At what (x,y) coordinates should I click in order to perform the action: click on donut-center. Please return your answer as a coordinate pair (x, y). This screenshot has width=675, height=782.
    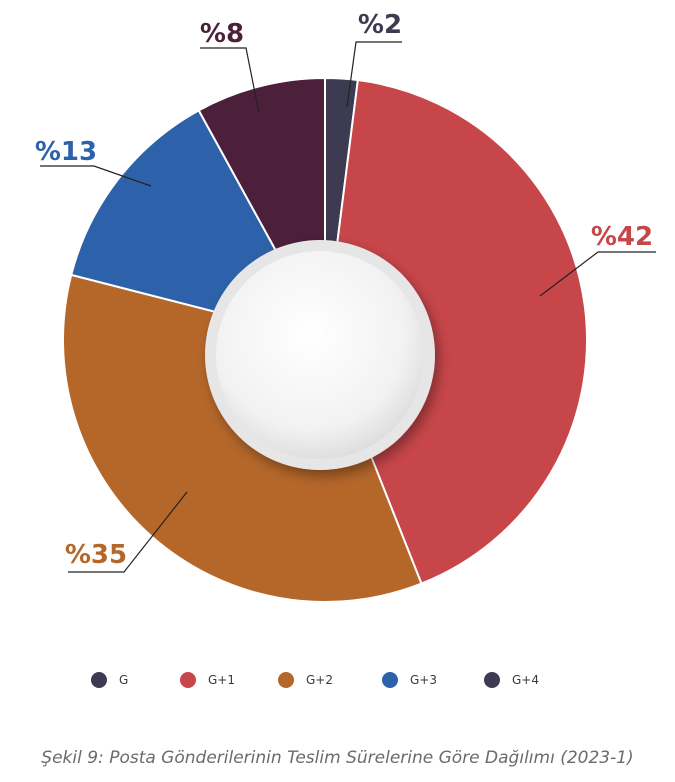
    Looking at the image, I should click on (320, 355).